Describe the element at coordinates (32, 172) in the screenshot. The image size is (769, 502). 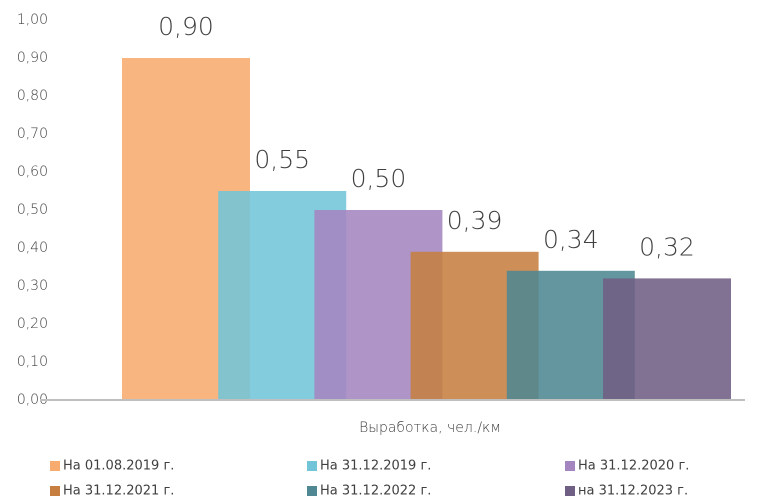
I see `y-tick-label: 0,60` at that location.